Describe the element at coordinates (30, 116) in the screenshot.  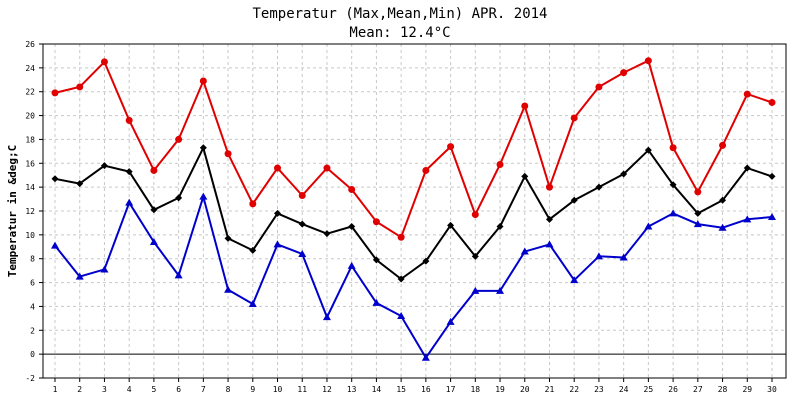
I see `y-tick-label: 20` at that location.